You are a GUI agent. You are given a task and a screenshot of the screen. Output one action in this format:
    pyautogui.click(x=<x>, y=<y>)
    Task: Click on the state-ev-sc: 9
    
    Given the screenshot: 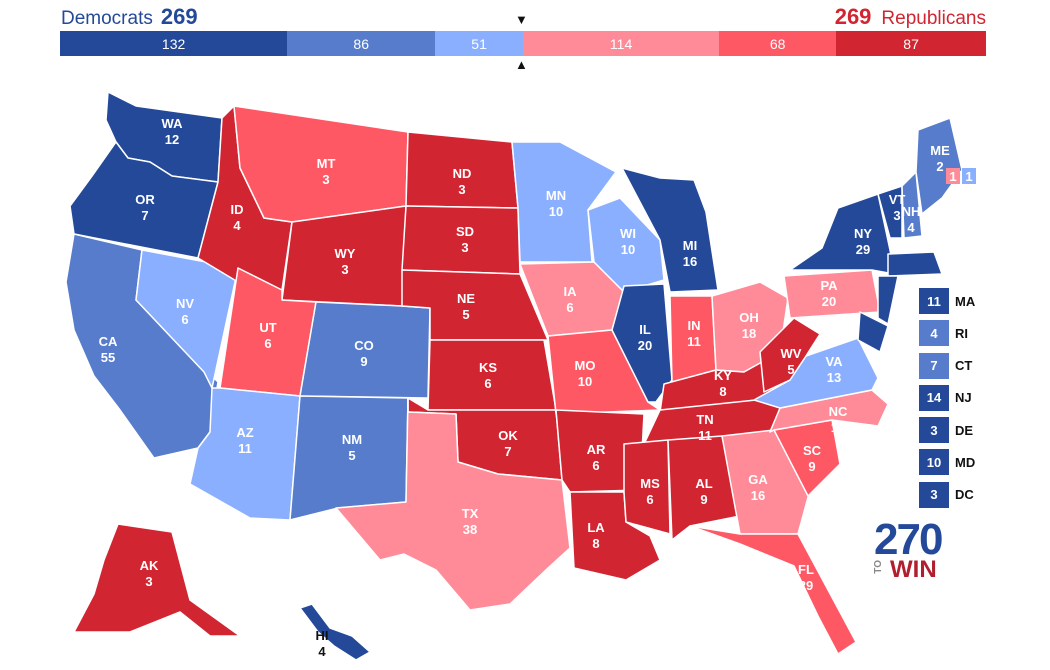 What is the action you would take?
    pyautogui.click(x=811, y=466)
    